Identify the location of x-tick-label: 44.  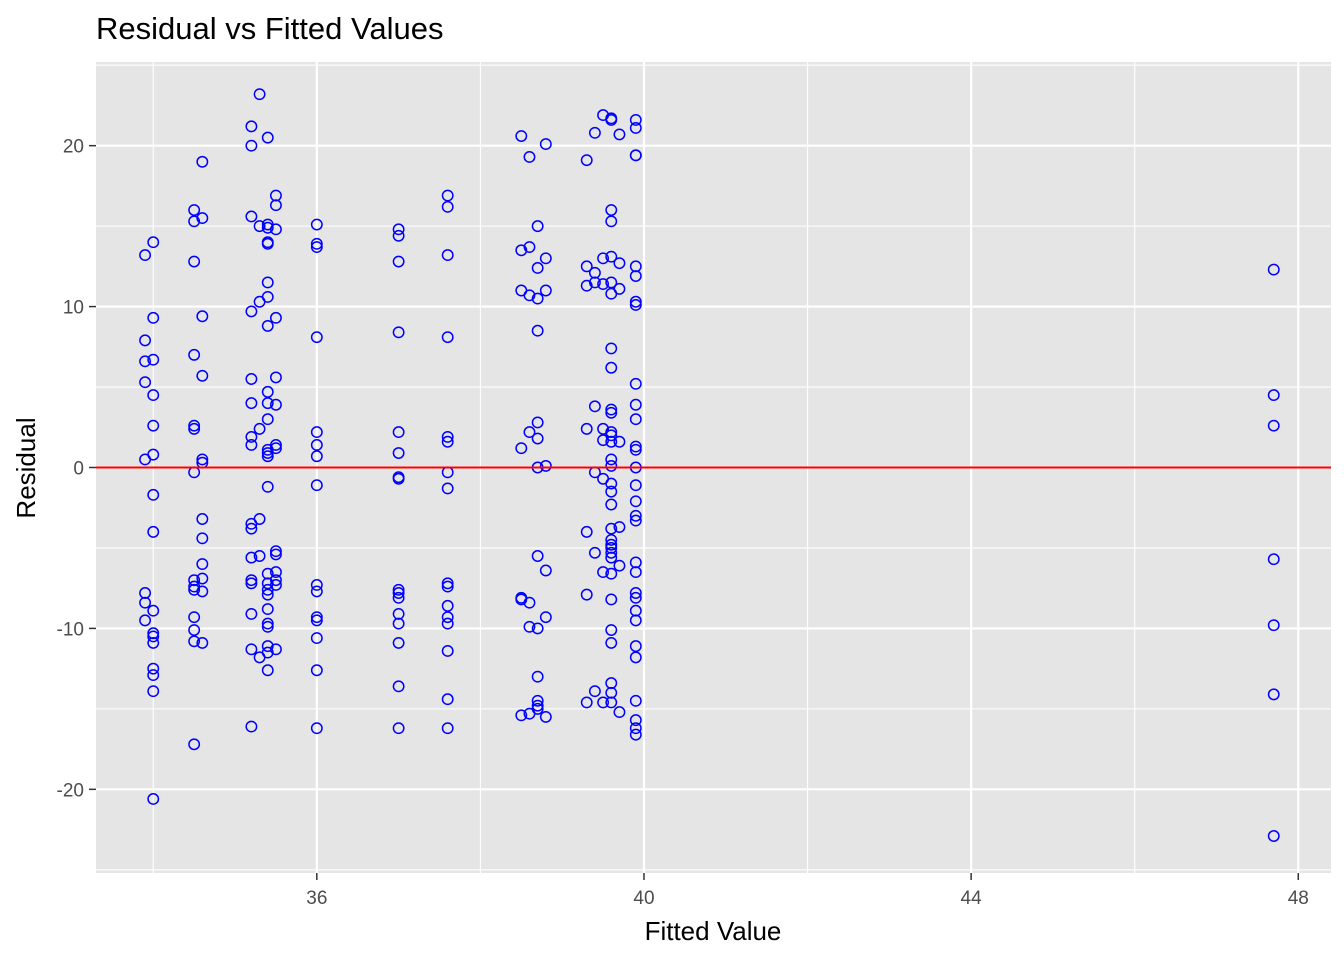
(972, 898).